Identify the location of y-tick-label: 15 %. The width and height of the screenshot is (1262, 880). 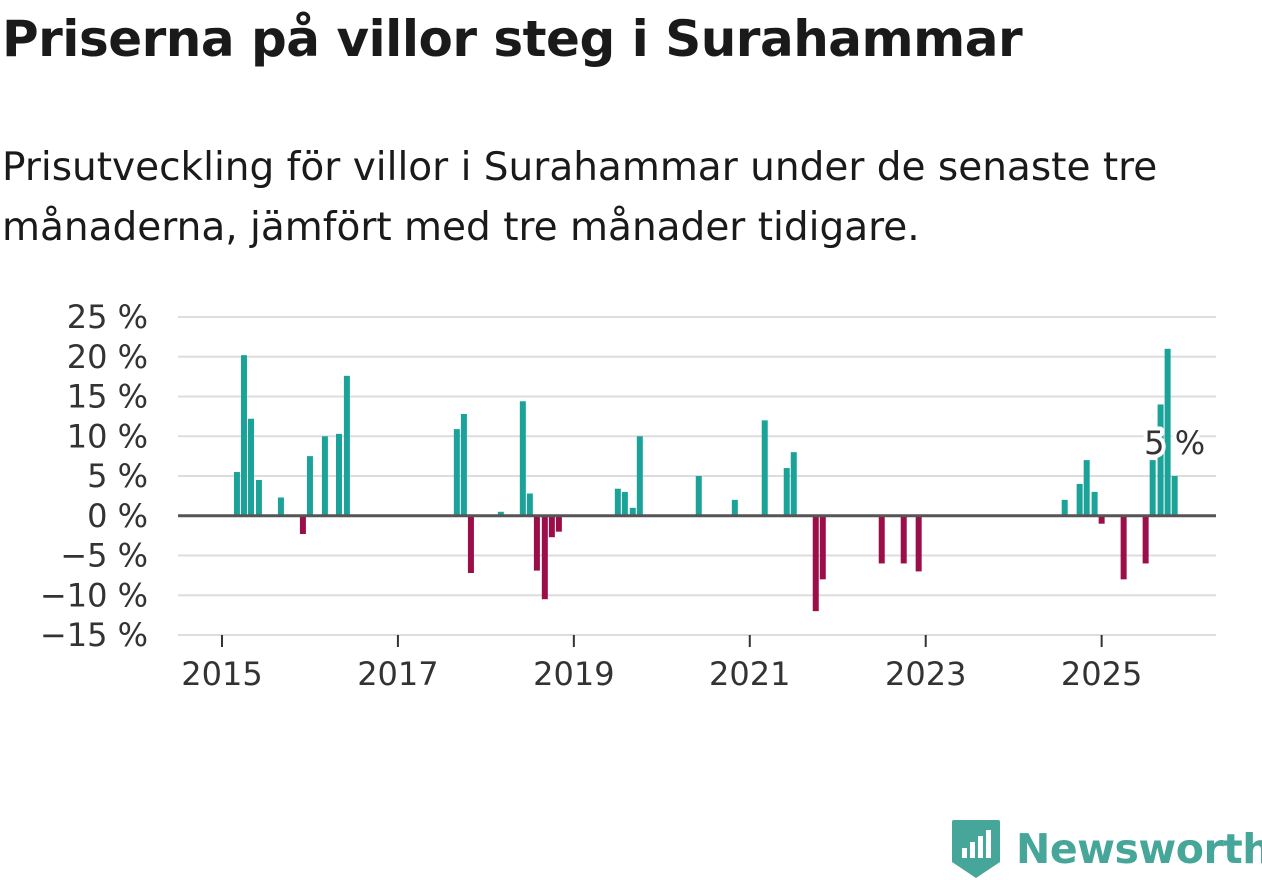
(107, 397).